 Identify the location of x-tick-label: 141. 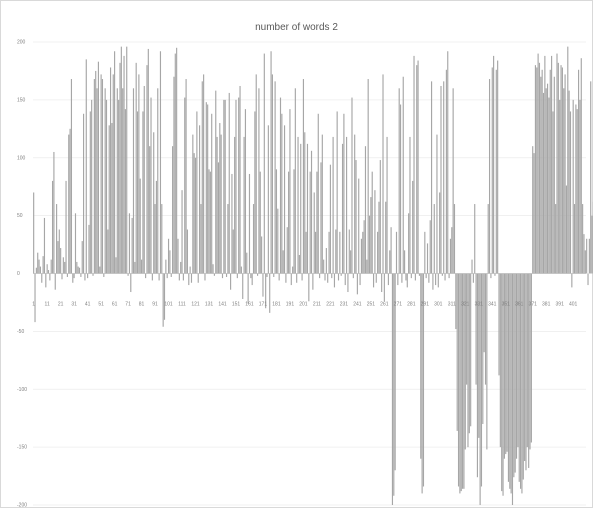
(222, 305).